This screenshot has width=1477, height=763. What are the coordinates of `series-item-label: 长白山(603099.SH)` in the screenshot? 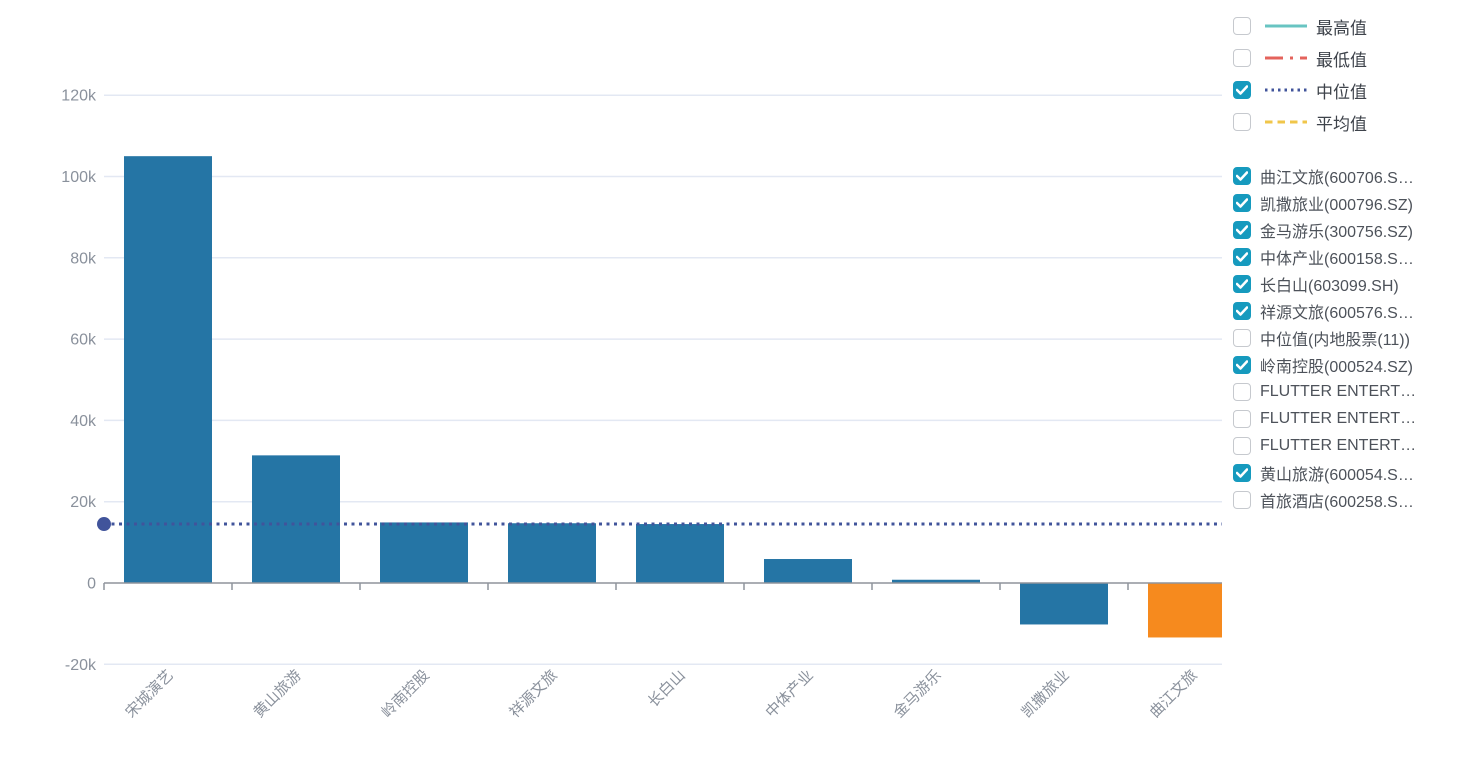 It's located at (1329, 286).